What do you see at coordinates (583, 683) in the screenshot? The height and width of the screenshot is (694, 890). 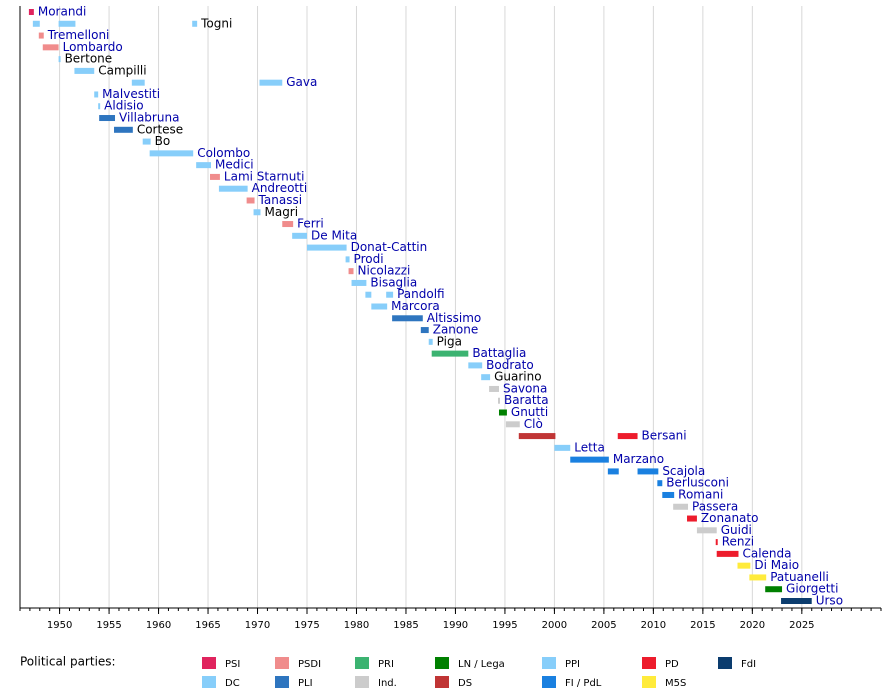 I see `legend-label: FI / PdL` at bounding box center [583, 683].